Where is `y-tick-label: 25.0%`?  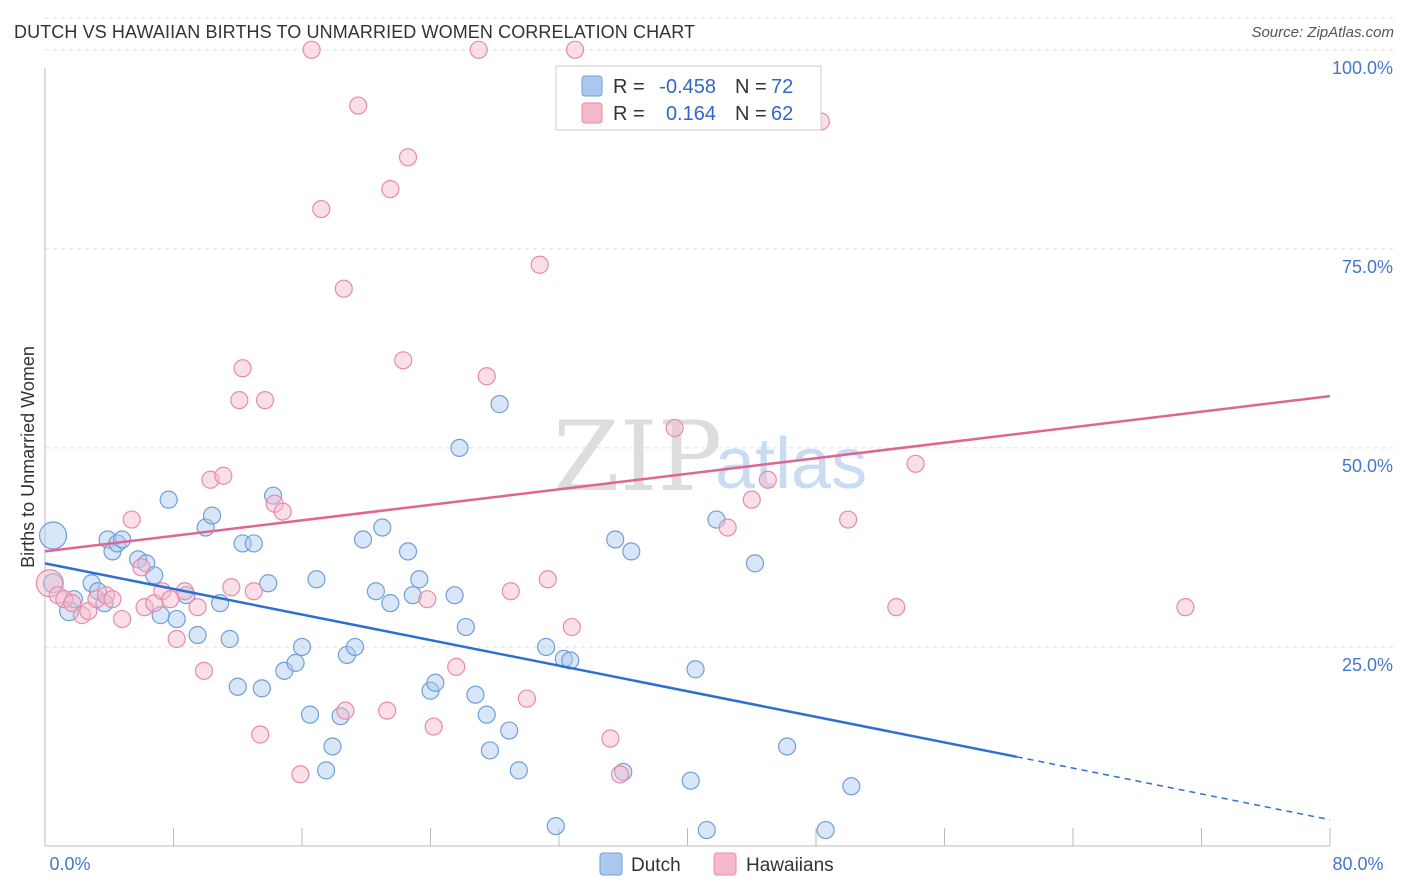 y-tick-label: 25.0% is located at coordinates (1367, 665).